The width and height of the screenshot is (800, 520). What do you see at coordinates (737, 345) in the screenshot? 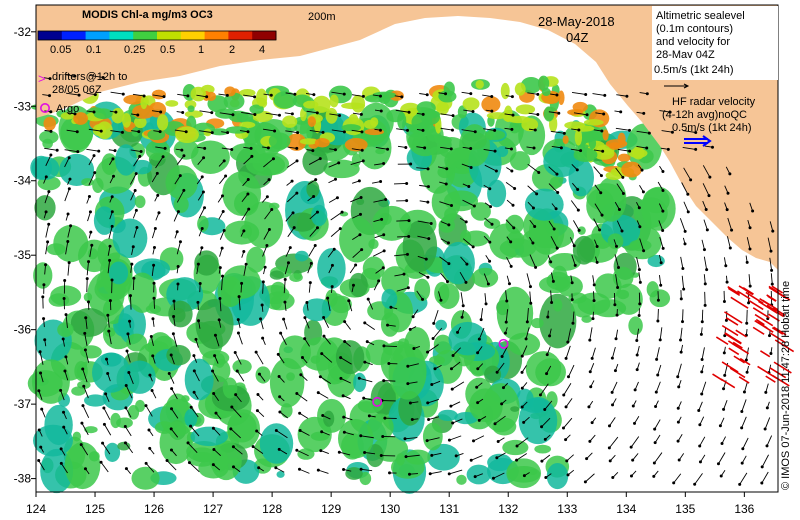
I see `hf-radar-vector` at bounding box center [737, 345].